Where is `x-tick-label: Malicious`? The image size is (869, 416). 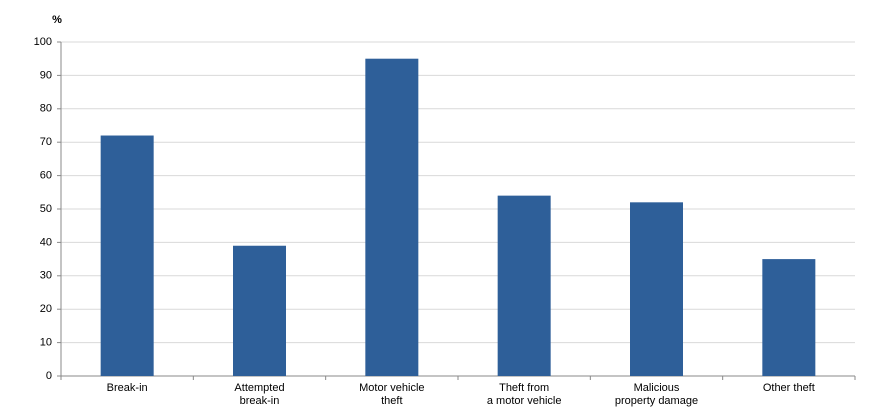 x-tick-label: Malicious is located at coordinates (657, 388).